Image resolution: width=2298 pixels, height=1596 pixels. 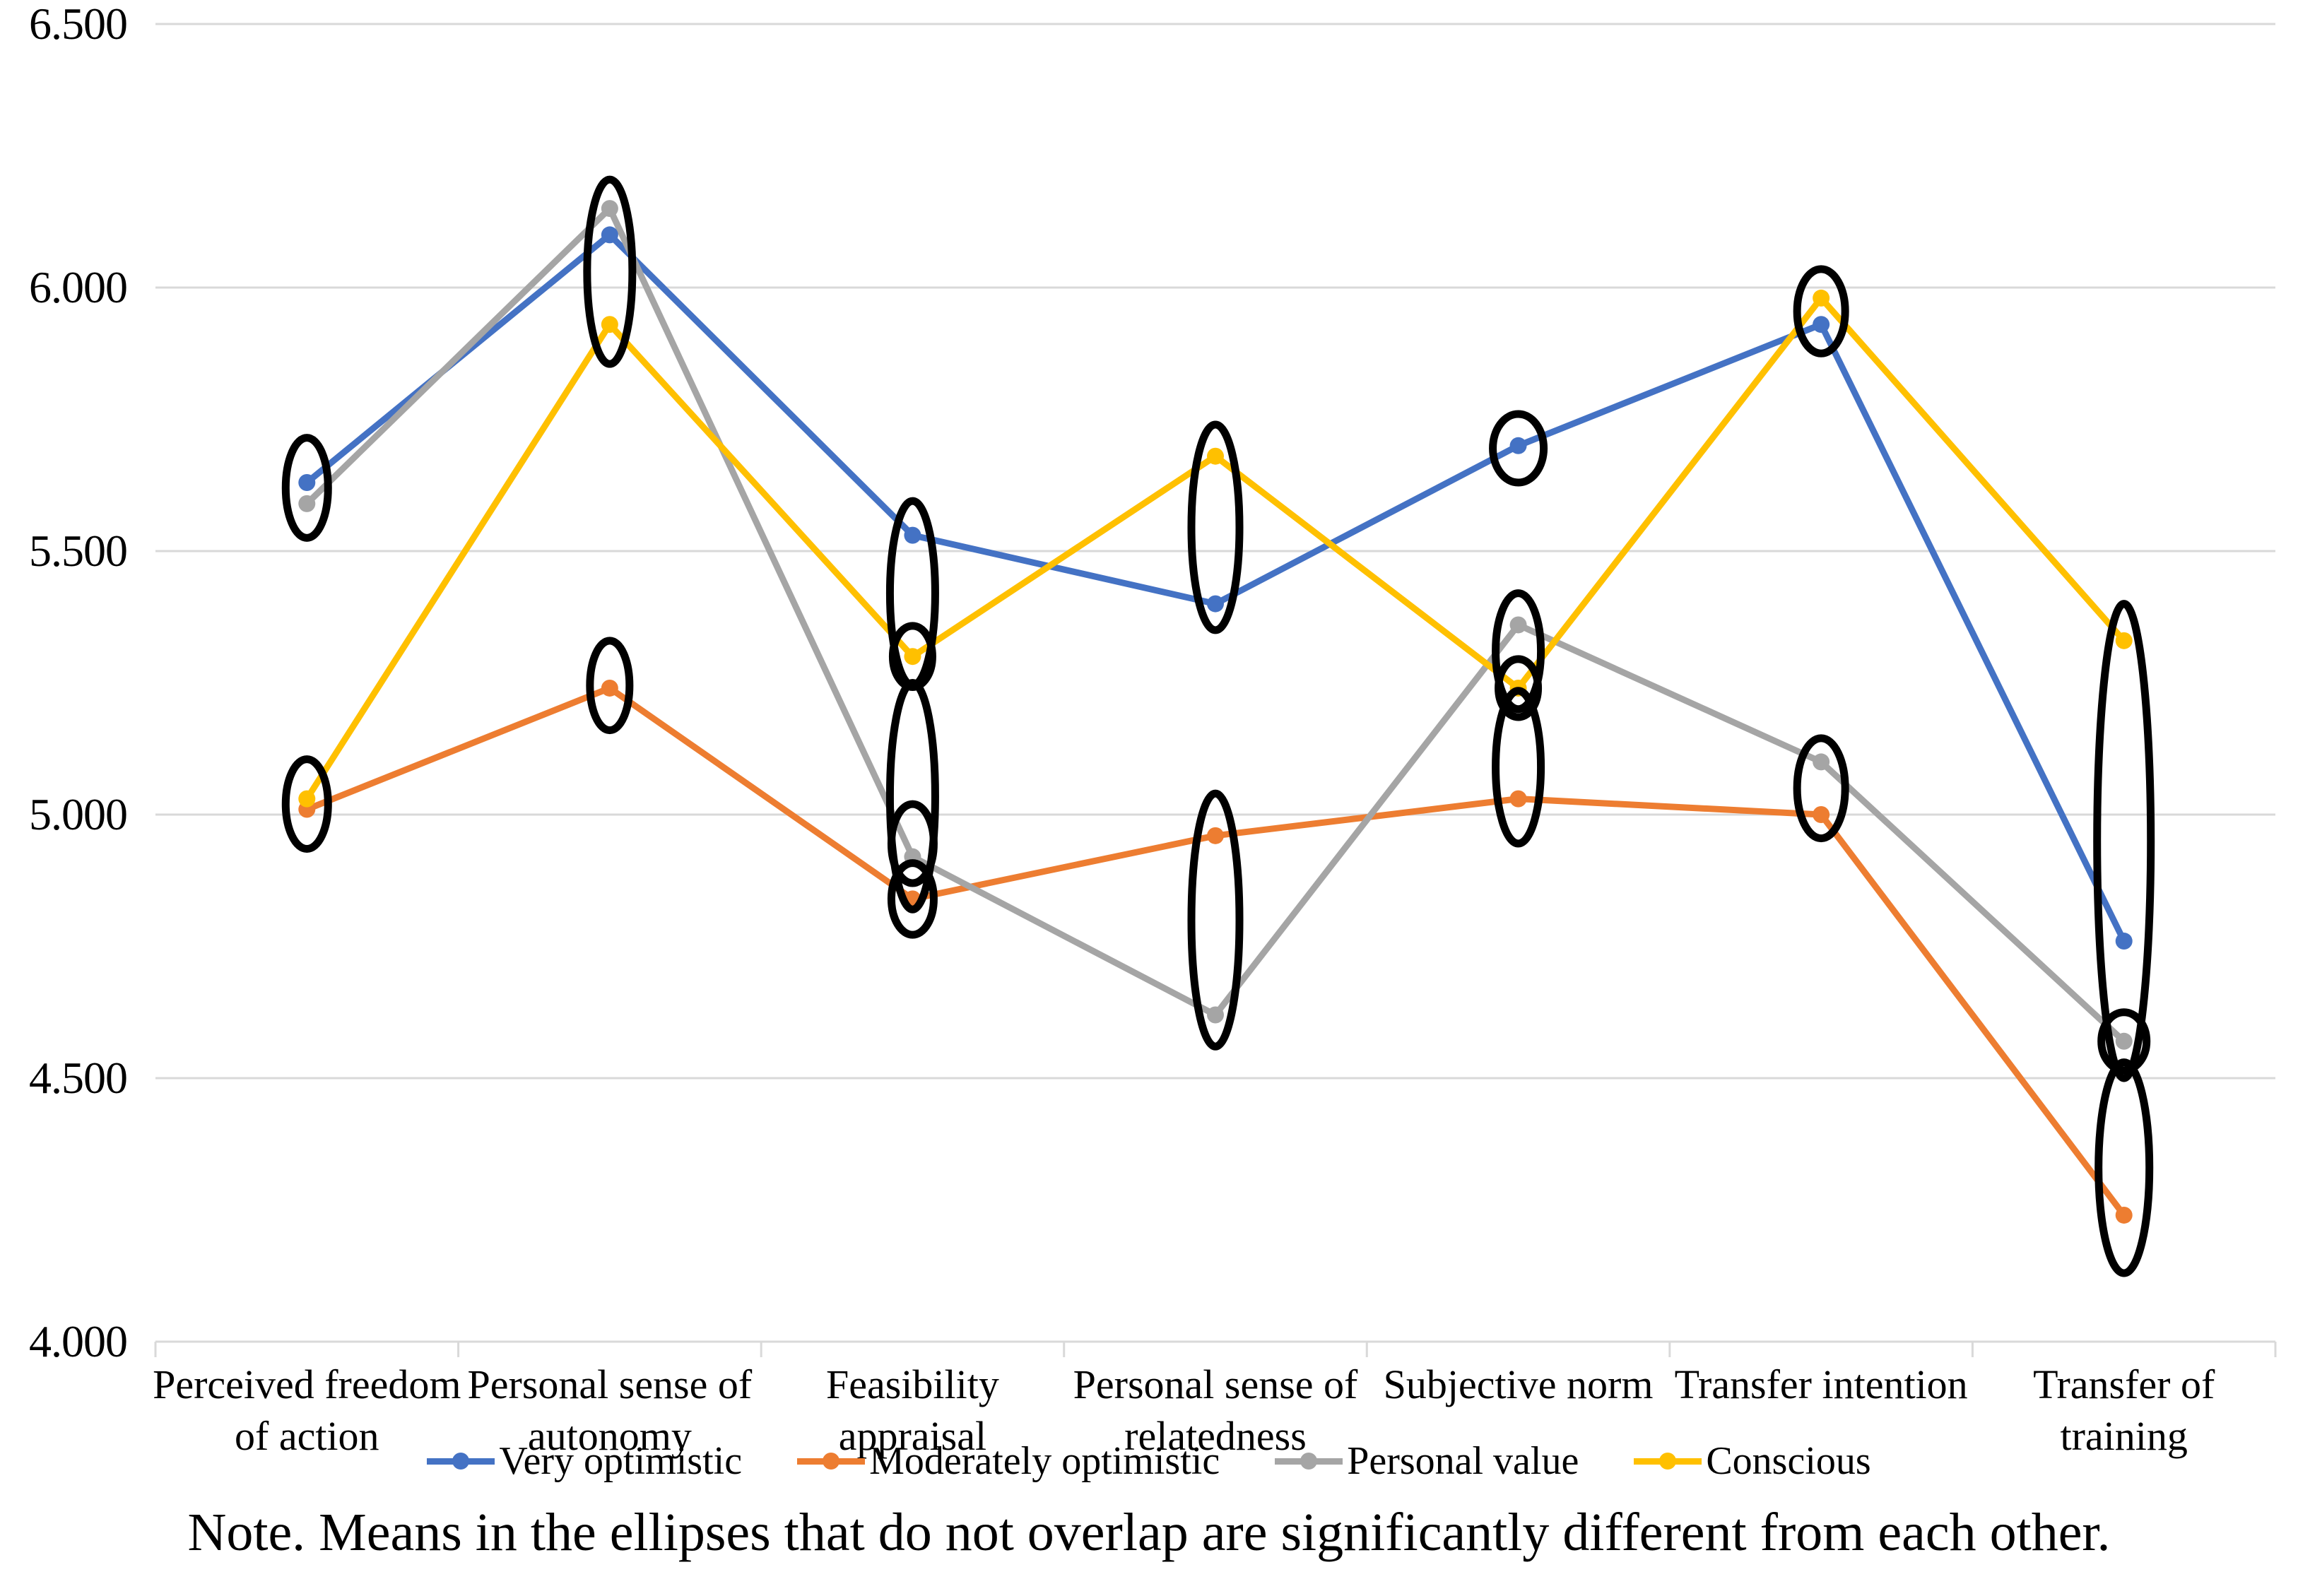 What do you see at coordinates (2119, 1411) in the screenshot?
I see `x-axis-category-label: Transfer of training` at bounding box center [2119, 1411].